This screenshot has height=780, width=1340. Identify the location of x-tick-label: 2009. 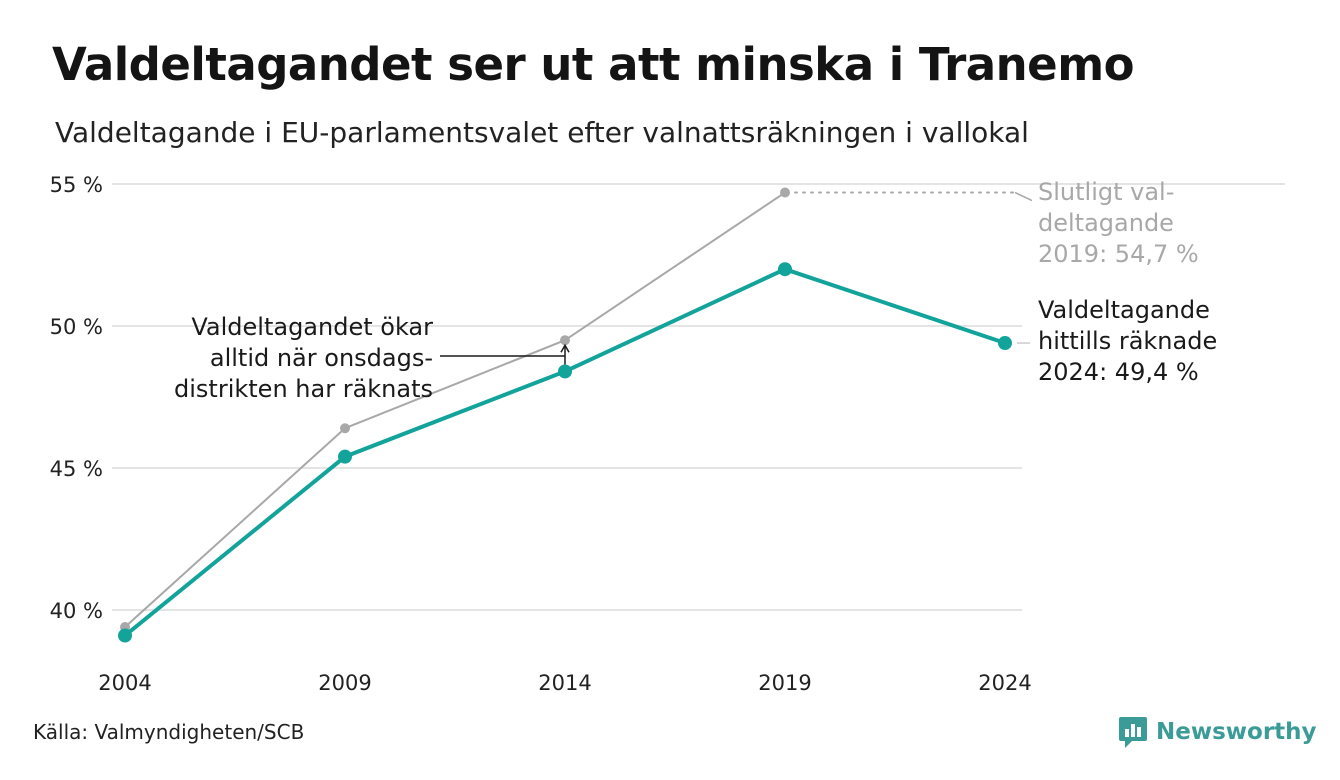
(344, 683).